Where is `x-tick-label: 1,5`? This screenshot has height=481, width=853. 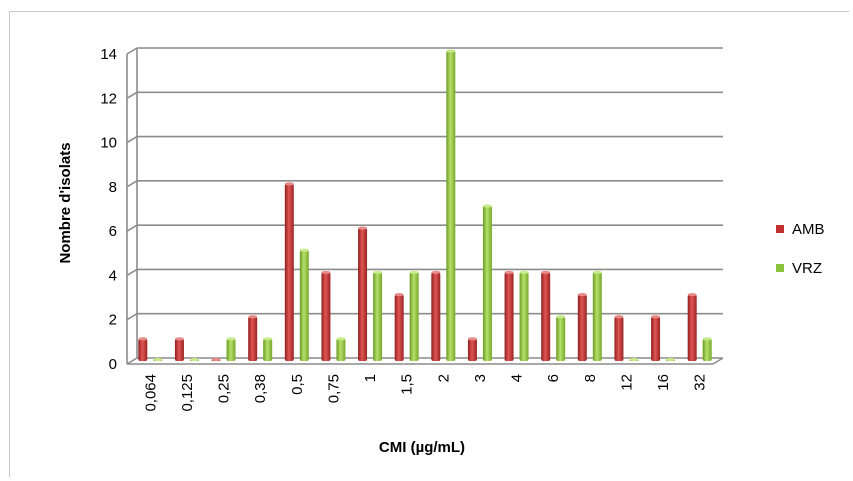 x-tick-label: 1,5 is located at coordinates (407, 384).